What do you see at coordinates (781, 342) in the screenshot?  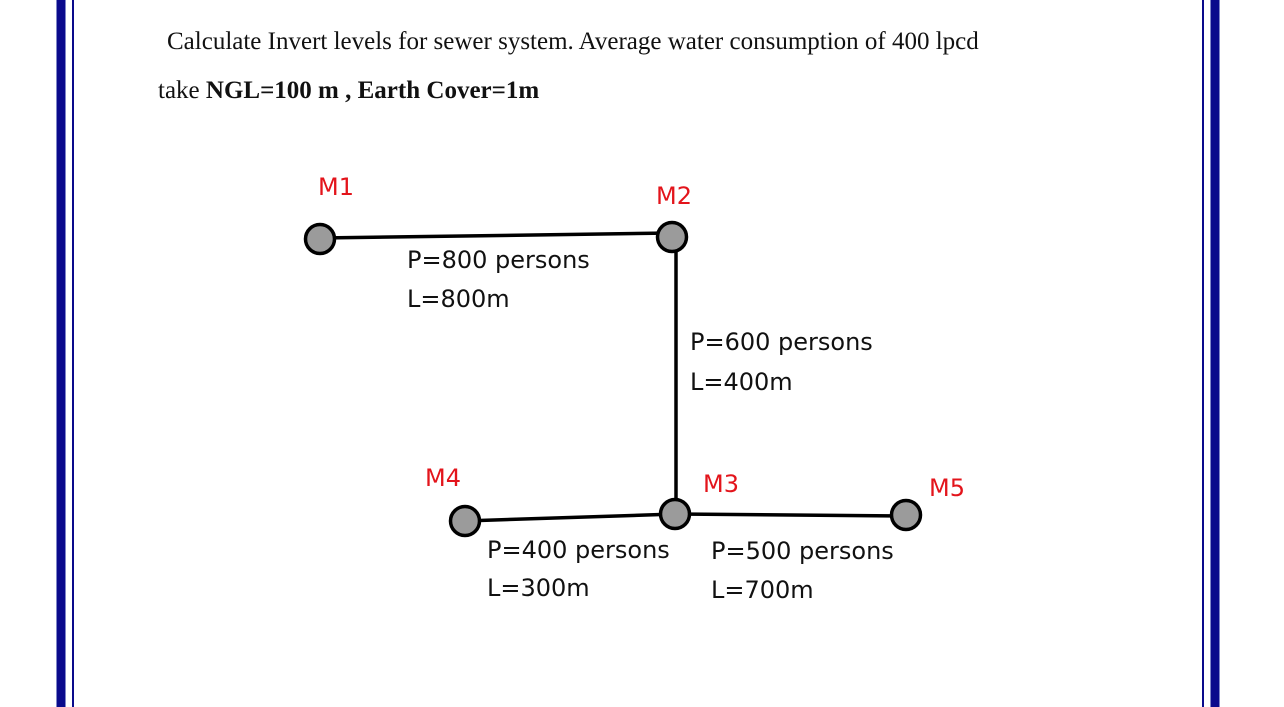 I see `pipe-m2-m3-population: P=600 persons` at bounding box center [781, 342].